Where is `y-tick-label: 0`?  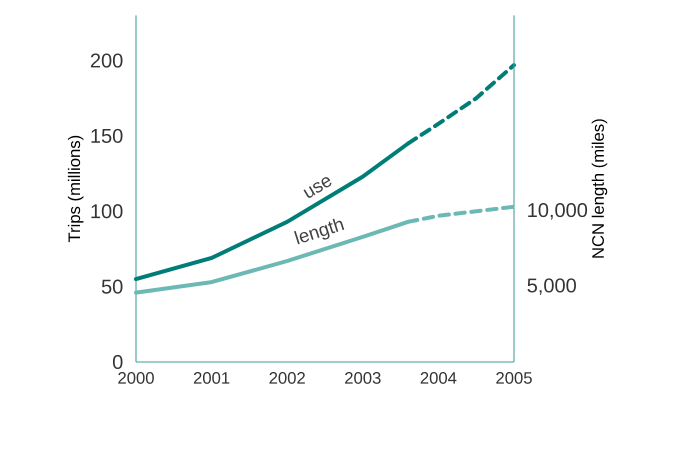 y-tick-label: 0 is located at coordinates (117, 362).